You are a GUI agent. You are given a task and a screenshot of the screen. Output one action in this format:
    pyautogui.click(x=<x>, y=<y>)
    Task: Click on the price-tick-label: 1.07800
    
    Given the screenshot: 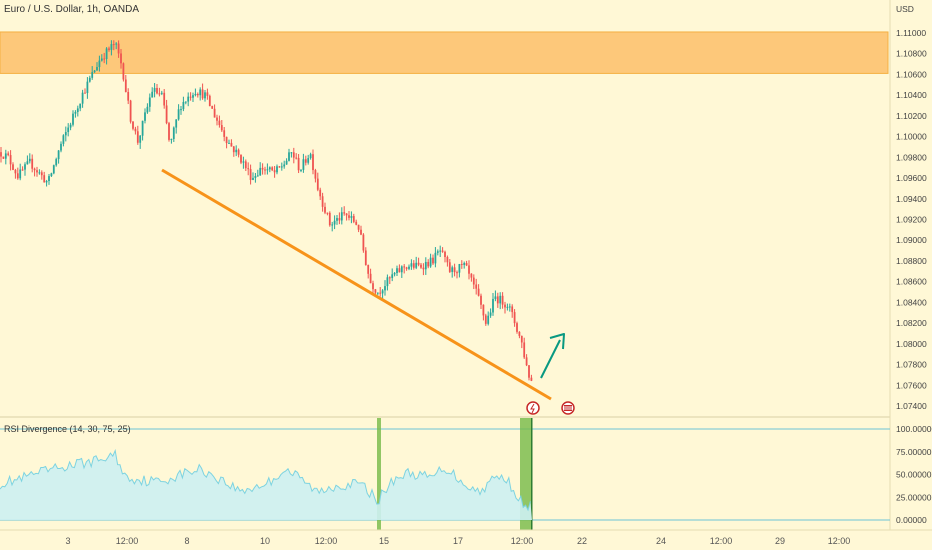 What is the action you would take?
    pyautogui.click(x=911, y=365)
    